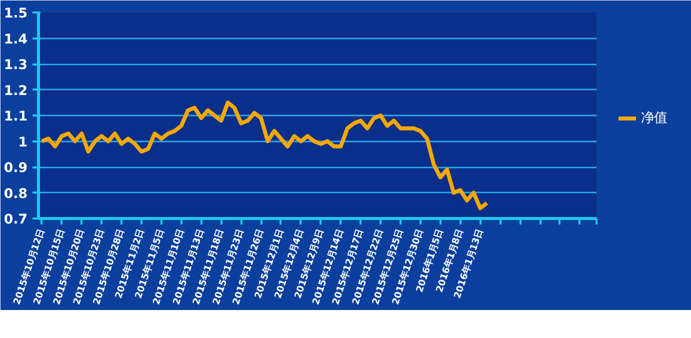 The height and width of the screenshot is (338, 691). I want to click on y-tick-label: 0.7, so click(16, 220).